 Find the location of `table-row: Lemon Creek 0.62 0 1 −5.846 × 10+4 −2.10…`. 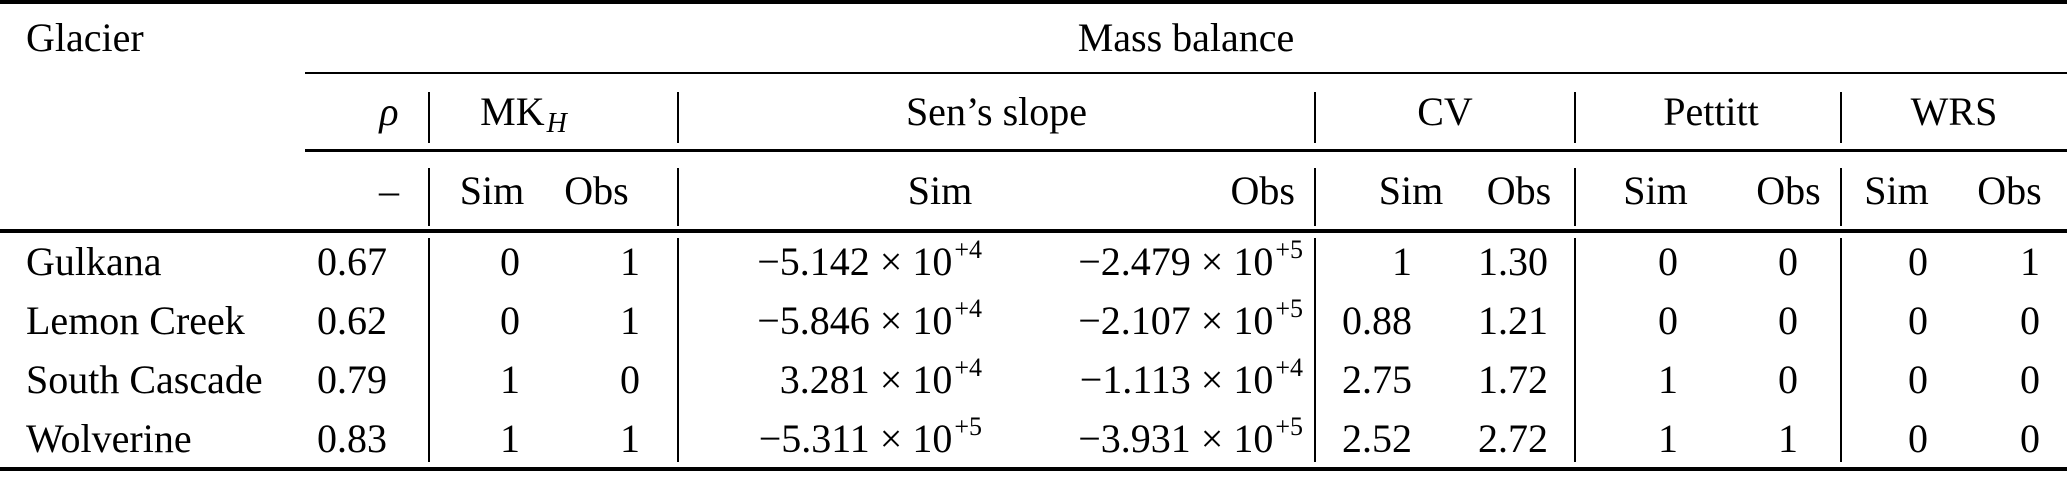

table-row: Lemon Creek 0.62 0 1 −5.846 × 10+4 −2.10… is located at coordinates (1033, 320).